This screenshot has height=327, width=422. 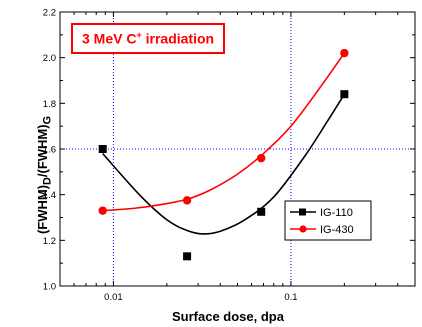 I want to click on y-axis-label: (FWHM)D/(FWHM)G, so click(x=44, y=175).